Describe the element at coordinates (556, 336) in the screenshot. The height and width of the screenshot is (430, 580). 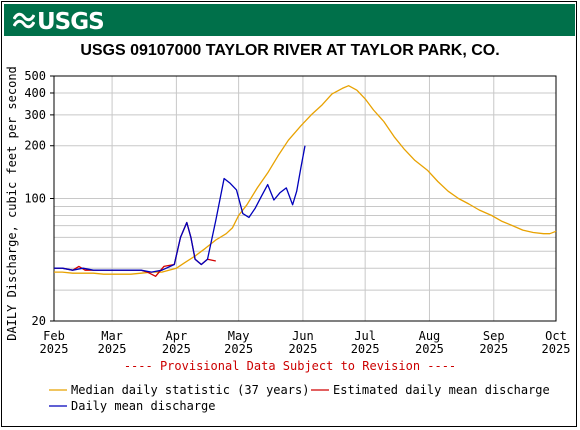
I see `x-tick-month: Oct` at that location.